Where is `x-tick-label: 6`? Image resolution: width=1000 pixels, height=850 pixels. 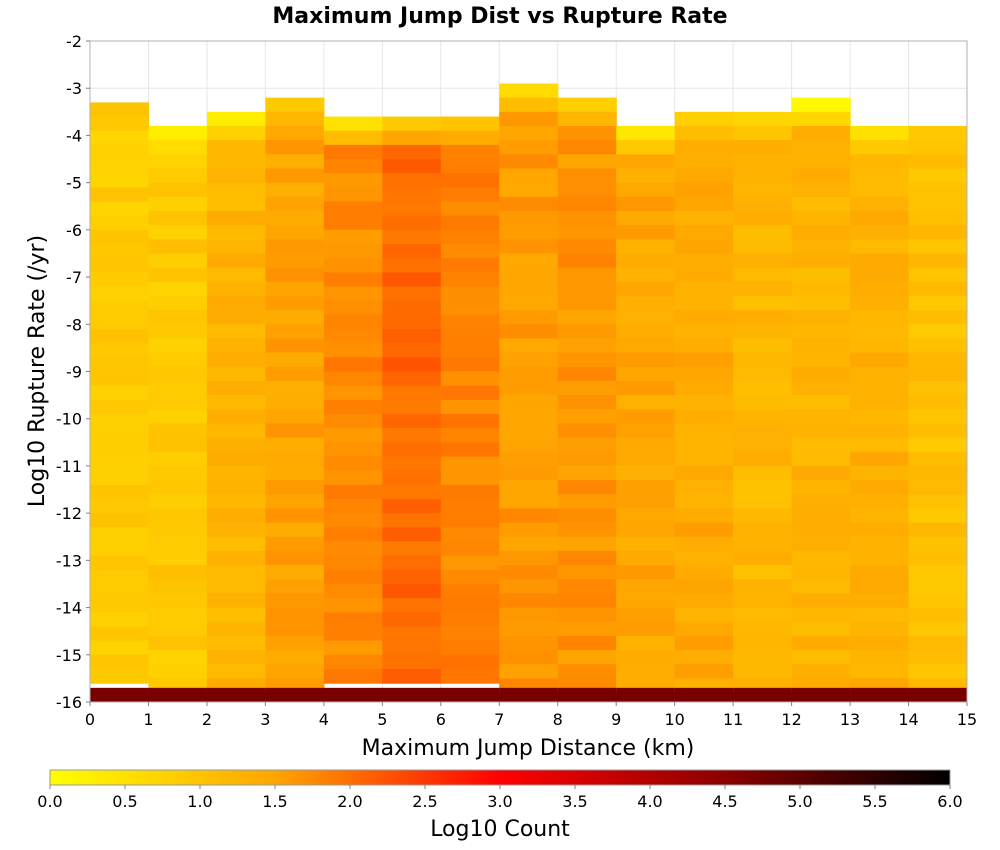 x-tick-label: 6 is located at coordinates (441, 719).